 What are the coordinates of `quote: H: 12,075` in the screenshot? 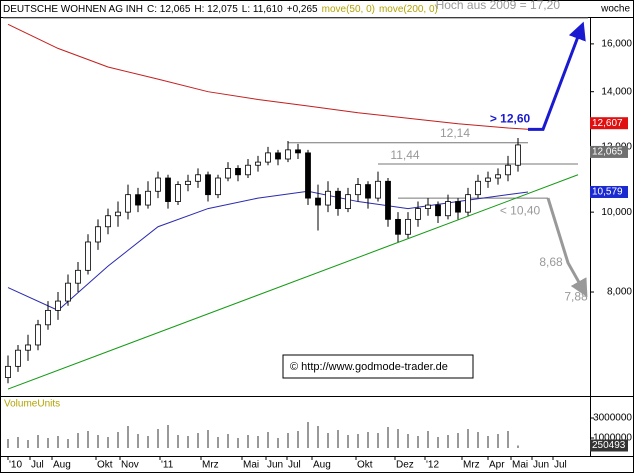 It's located at (216, 9).